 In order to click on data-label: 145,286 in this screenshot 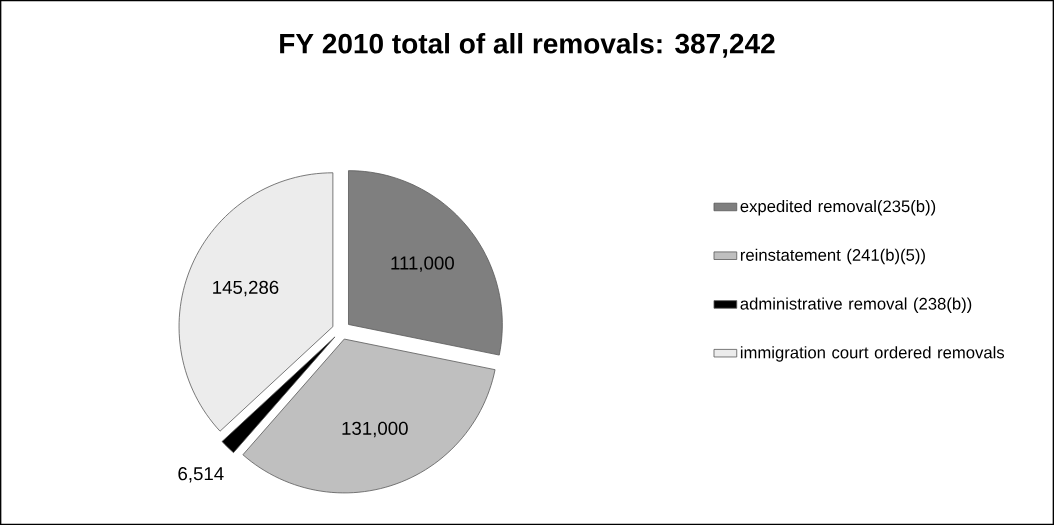, I will do `click(246, 288)`.